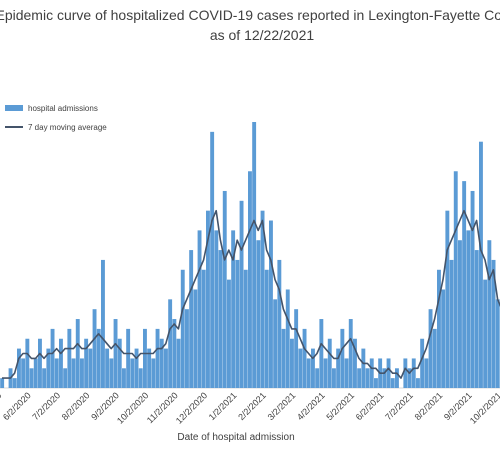 The width and height of the screenshot is (500, 449). I want to click on x-tick-label: 8/2/2020, so click(76, 406).